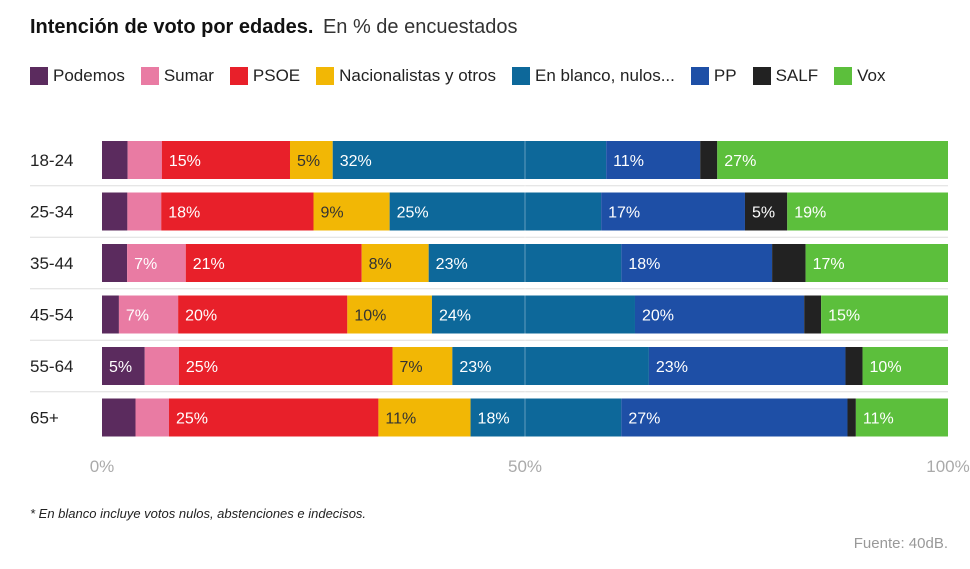 This screenshot has height=569, width=970. What do you see at coordinates (51, 263) in the screenshot?
I see `category-label: 35-44` at bounding box center [51, 263].